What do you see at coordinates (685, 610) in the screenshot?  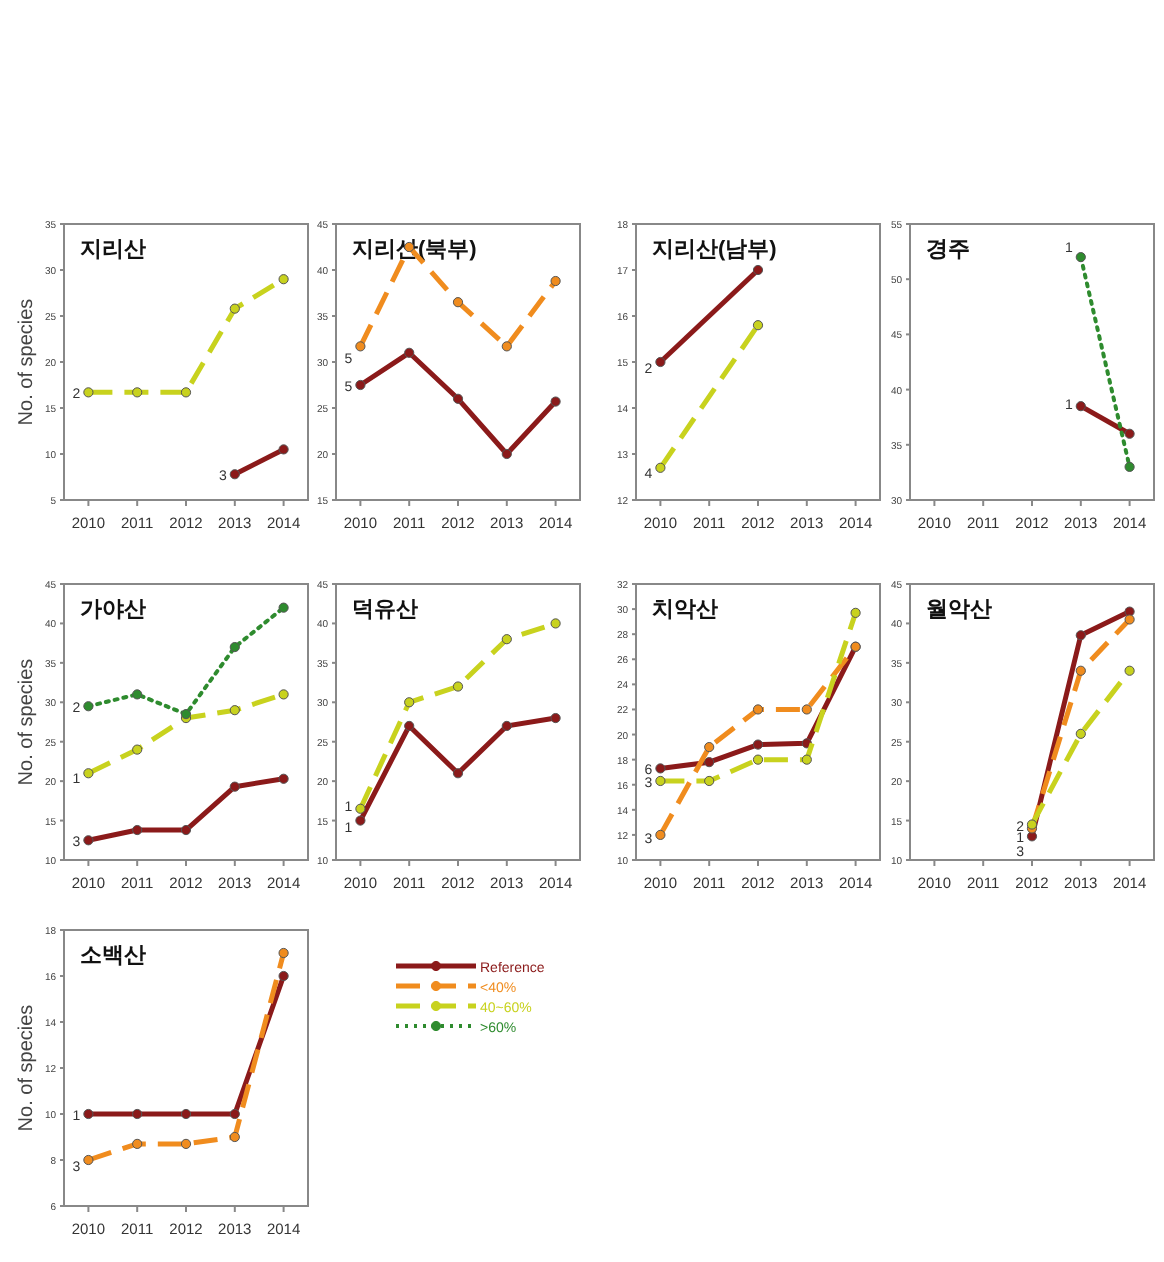 I see `text: 치악산` at bounding box center [685, 610].